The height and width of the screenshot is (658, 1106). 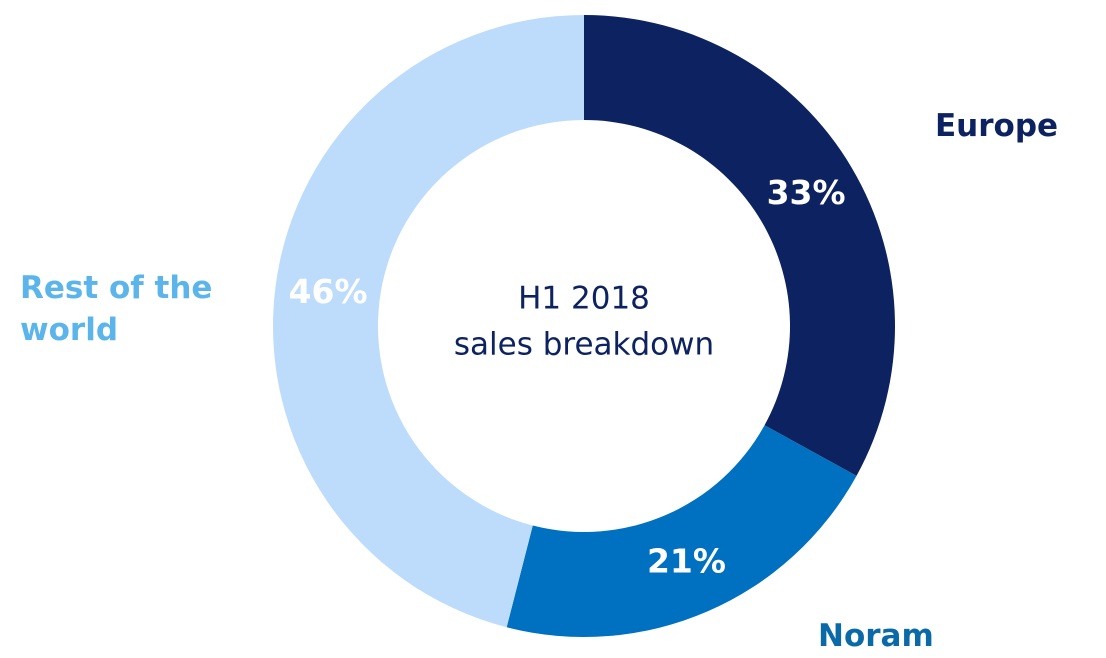 I want to click on value-label: 46%, so click(x=328, y=291).